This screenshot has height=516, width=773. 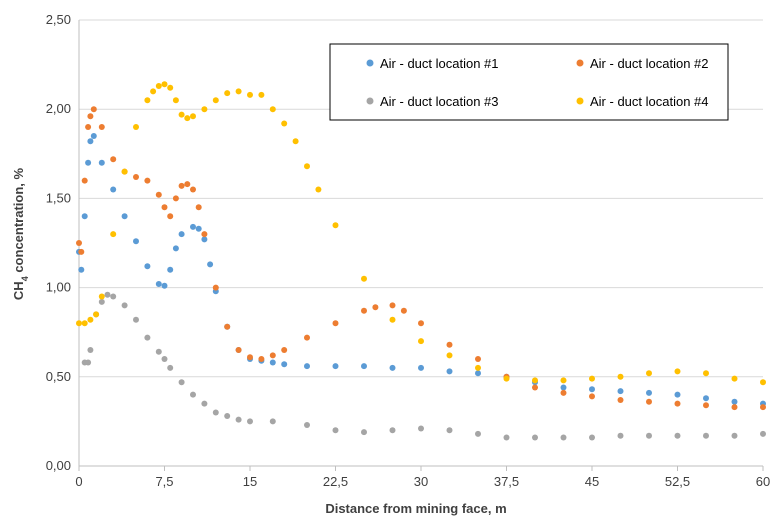 I want to click on legend-label-4: Air - duct location #4, so click(x=649, y=101).